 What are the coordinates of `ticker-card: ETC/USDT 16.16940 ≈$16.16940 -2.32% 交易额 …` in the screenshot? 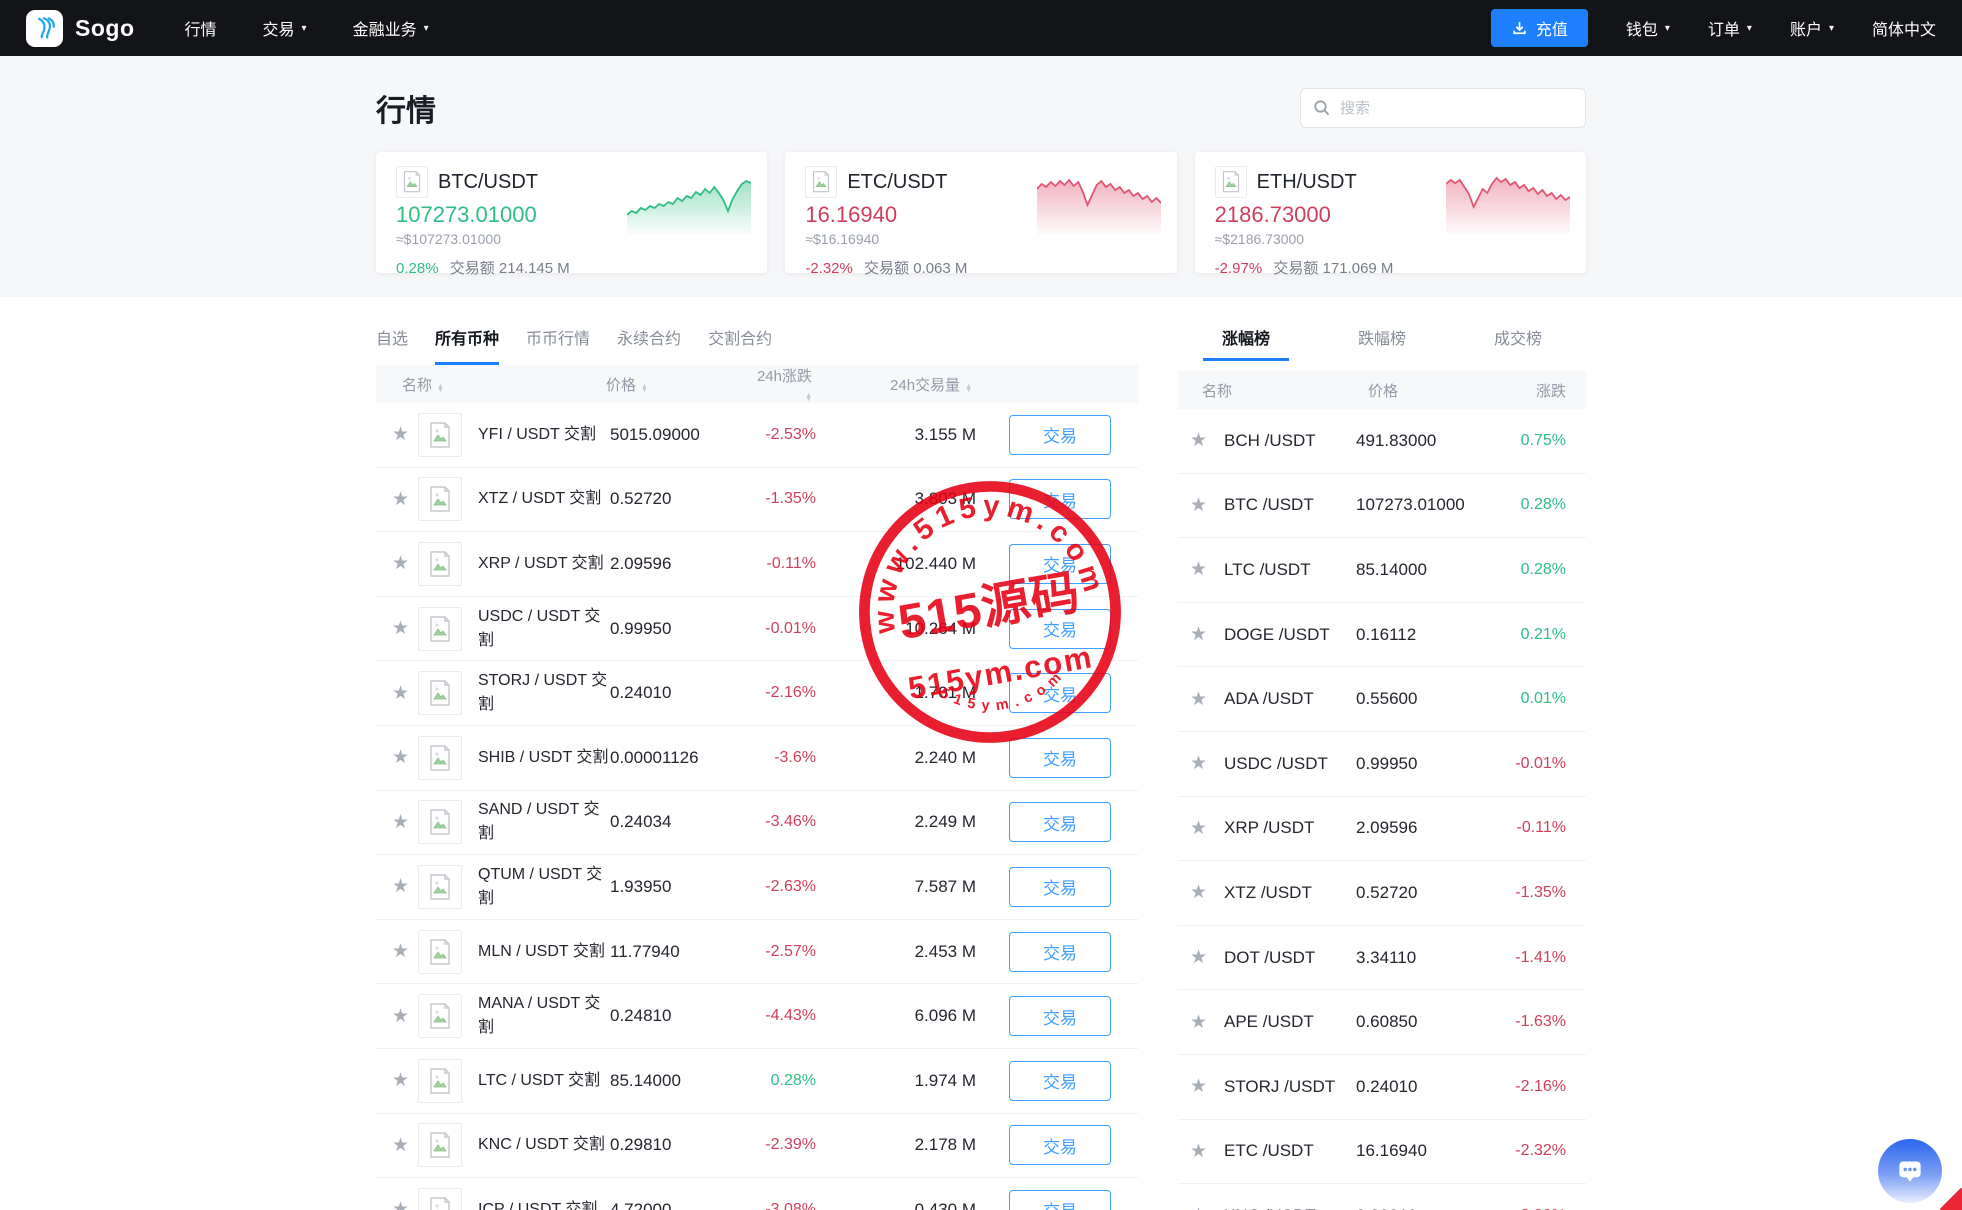 It's located at (981, 214).